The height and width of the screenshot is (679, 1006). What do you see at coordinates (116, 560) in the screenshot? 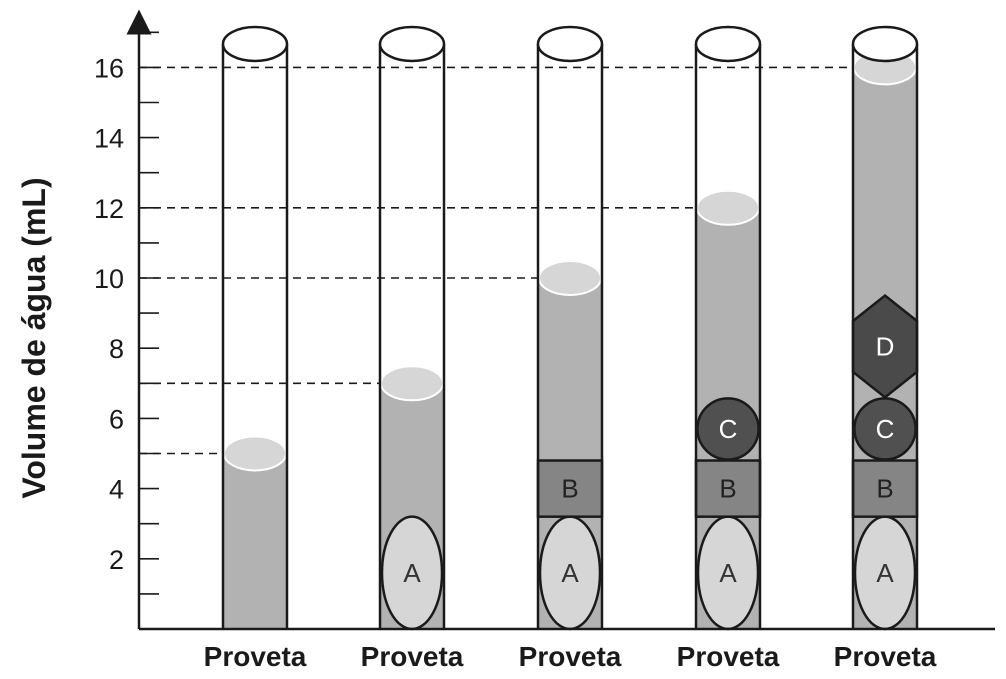
I see `y-tick-label: 2` at bounding box center [116, 560].